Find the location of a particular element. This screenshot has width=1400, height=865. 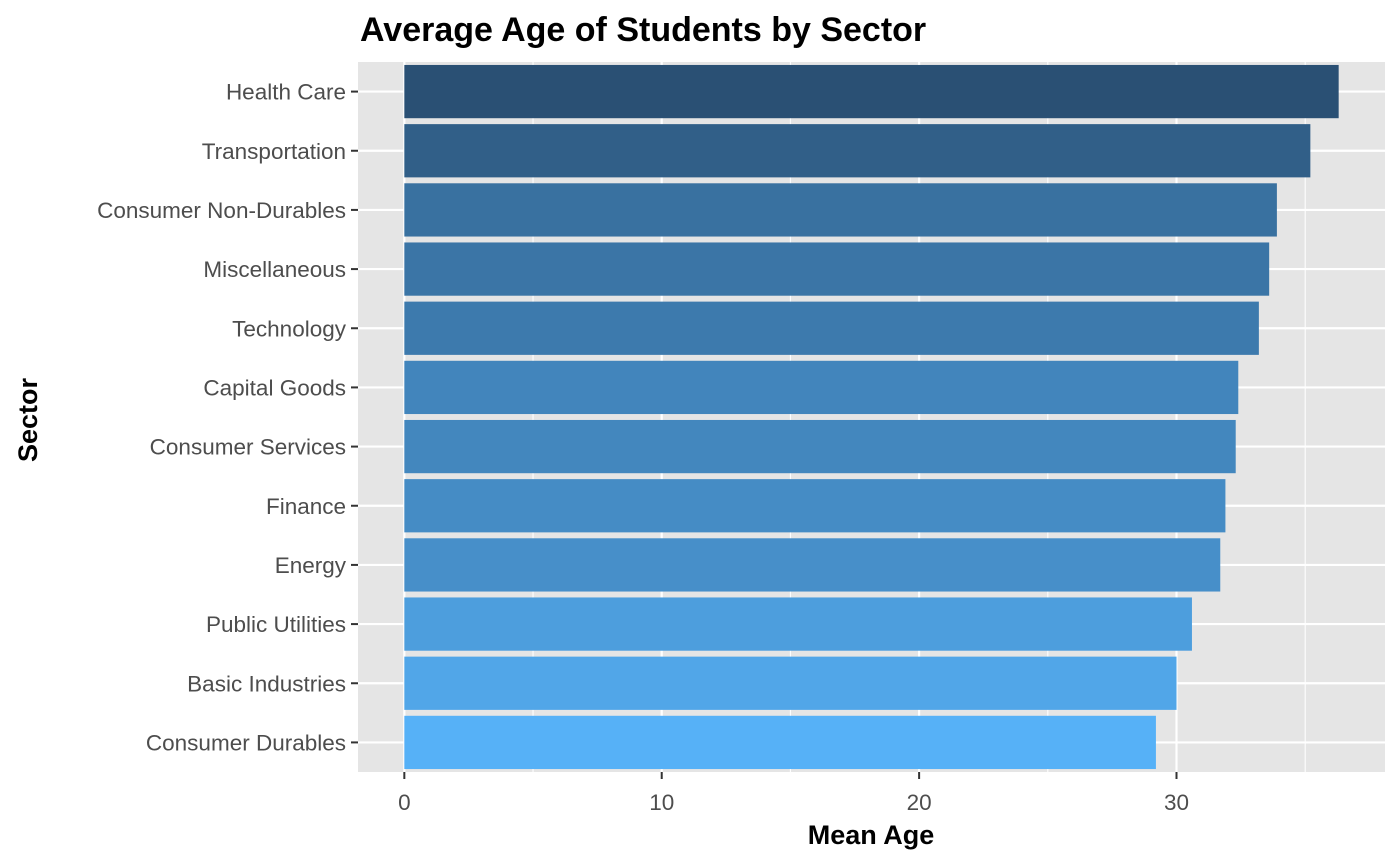

x-axis: 0 10 20 30 is located at coordinates (793, 793).